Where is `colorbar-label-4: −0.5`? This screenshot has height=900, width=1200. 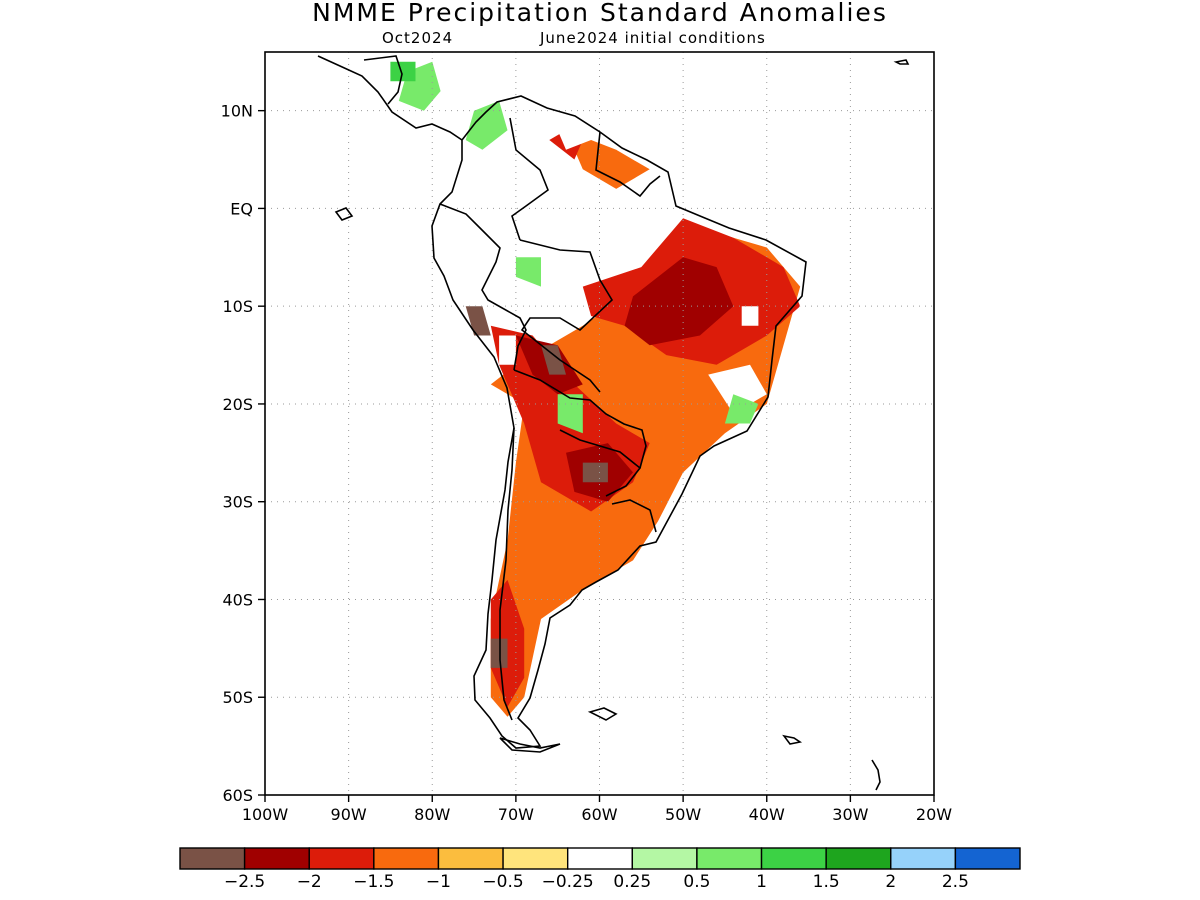 colorbar-label-4: −0.5 is located at coordinates (502, 882).